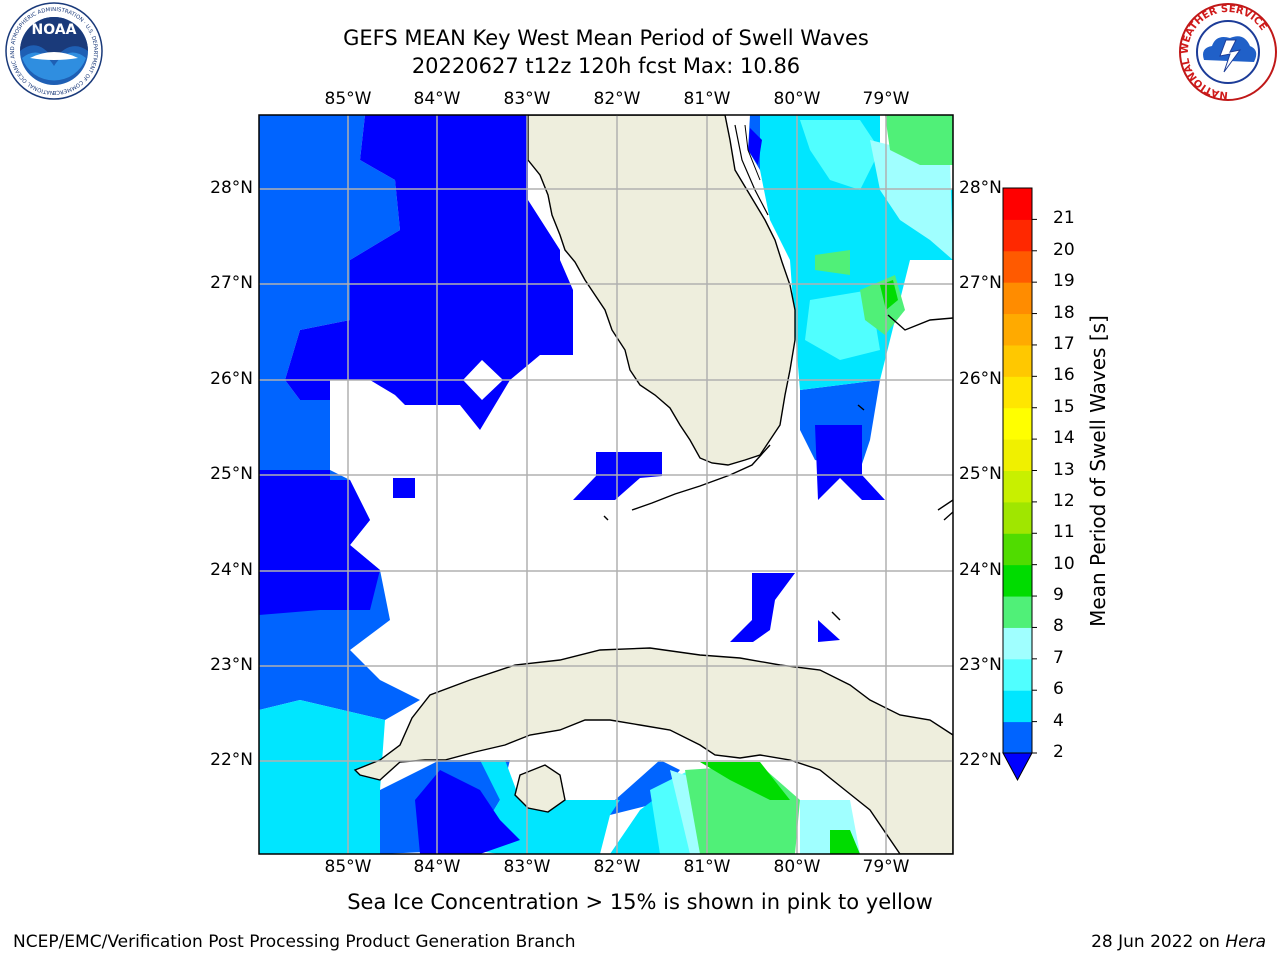 The width and height of the screenshot is (1280, 960). Describe the element at coordinates (231, 188) in the screenshot. I see `lat-label-left: 28°N` at that location.